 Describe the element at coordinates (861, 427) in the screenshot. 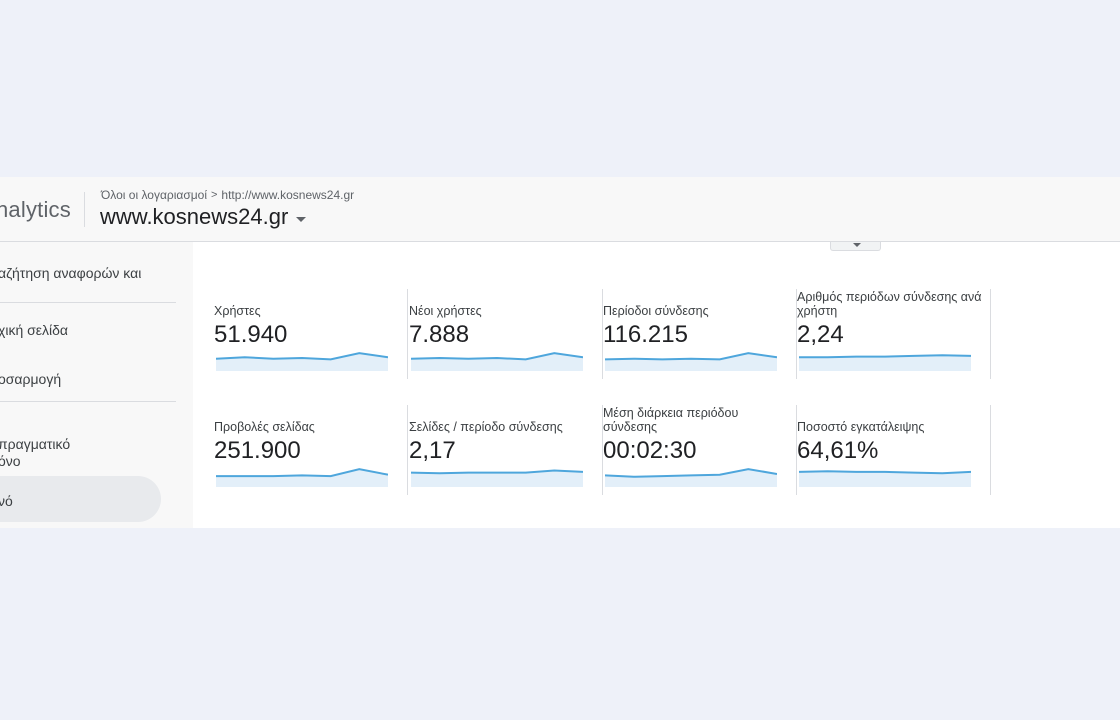

I see `metric-label: Ποσοστό εγκατάλειψης` at that location.